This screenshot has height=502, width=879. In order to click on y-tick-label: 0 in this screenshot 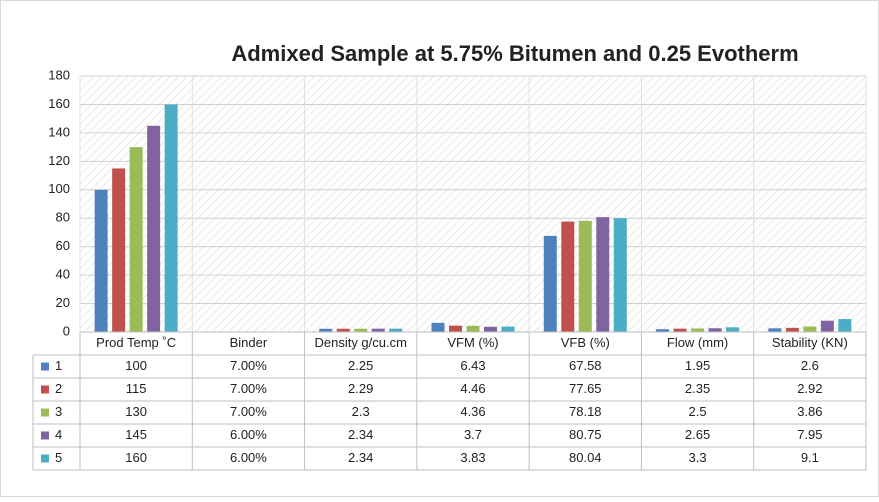, I will do `click(66, 330)`.